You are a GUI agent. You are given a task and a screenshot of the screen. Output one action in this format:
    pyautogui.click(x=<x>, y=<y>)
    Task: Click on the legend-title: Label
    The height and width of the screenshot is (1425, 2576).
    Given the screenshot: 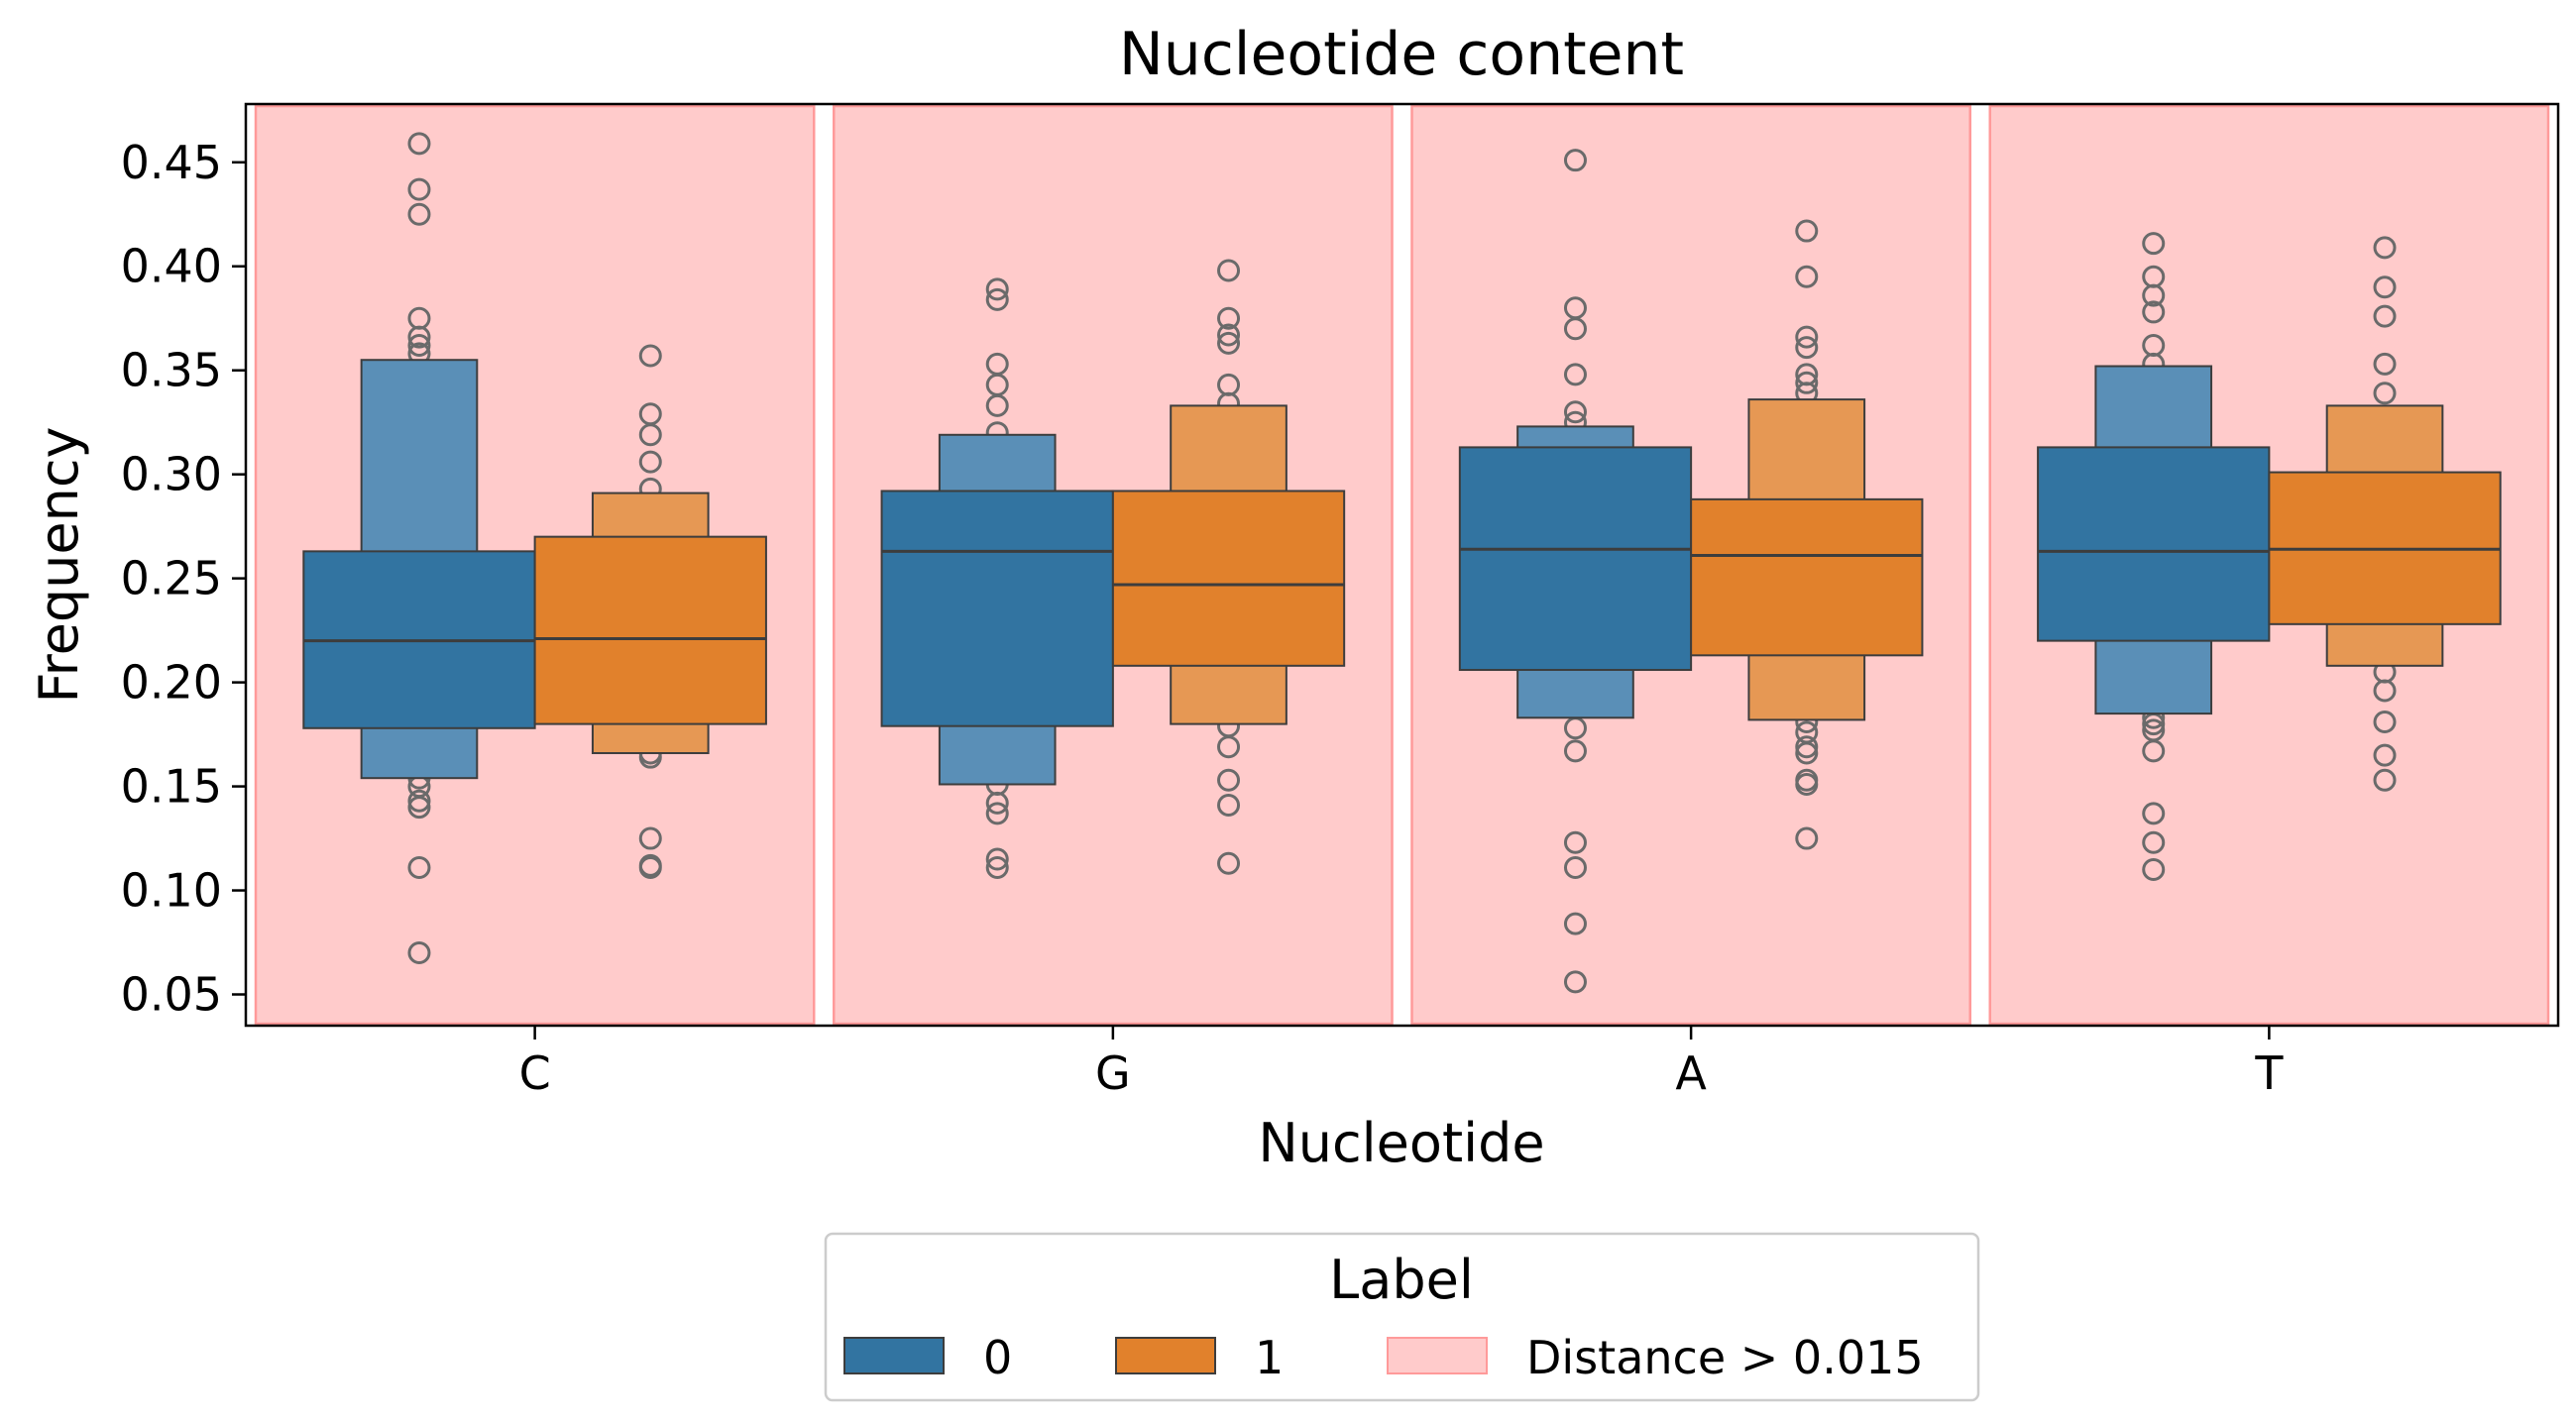 What is the action you would take?
    pyautogui.click(x=1401, y=1280)
    